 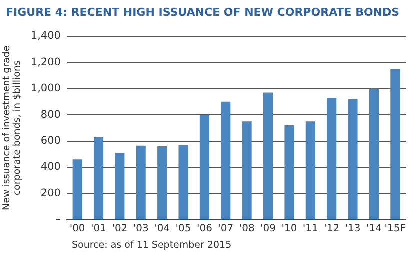 I want to click on x-tick-label: '02, so click(x=120, y=229).